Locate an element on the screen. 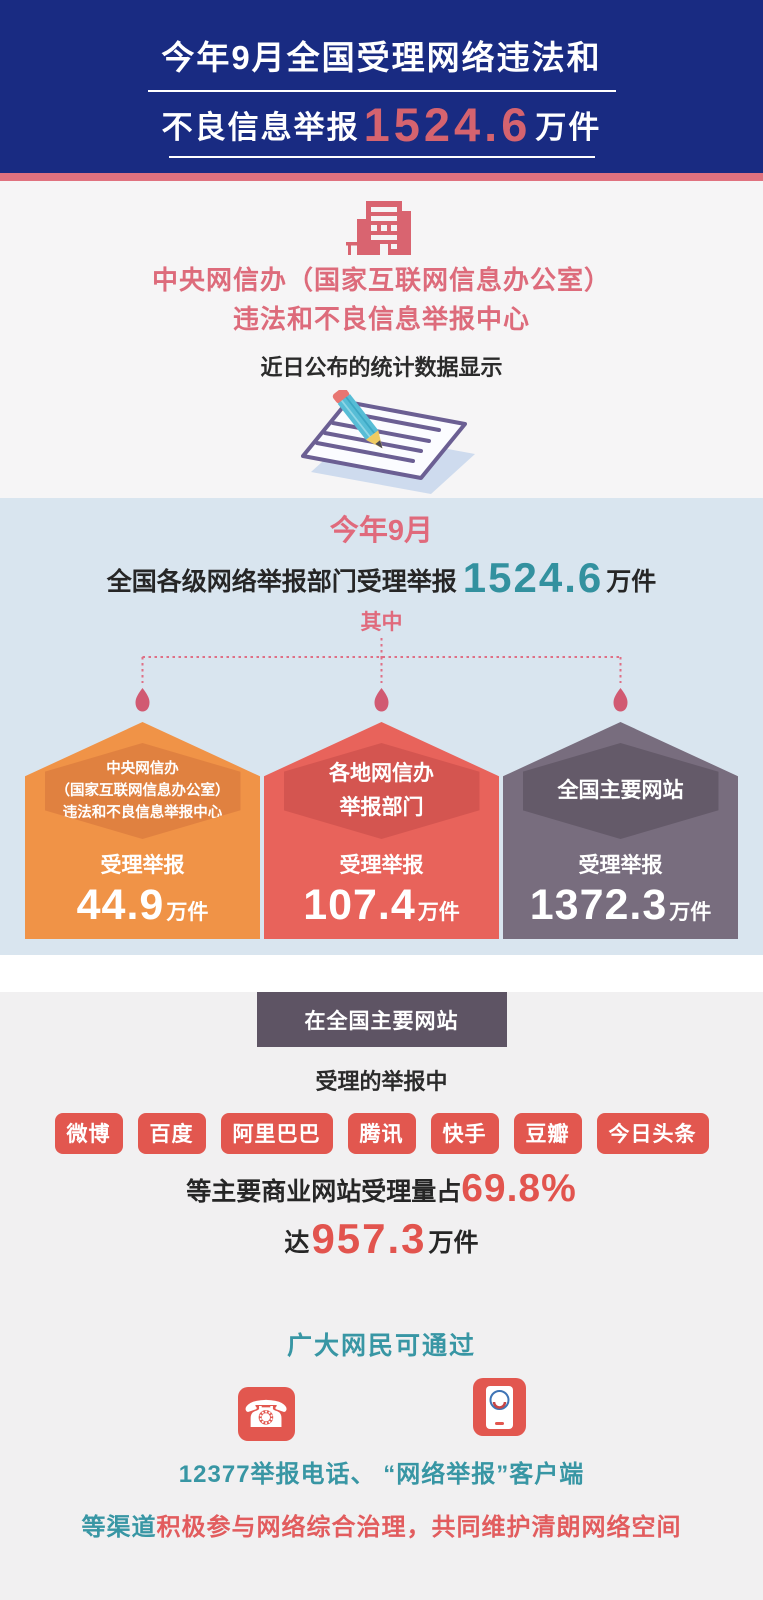 The width and height of the screenshot is (763, 1600). card-title-line: 全国主要网站 is located at coordinates (620, 790).